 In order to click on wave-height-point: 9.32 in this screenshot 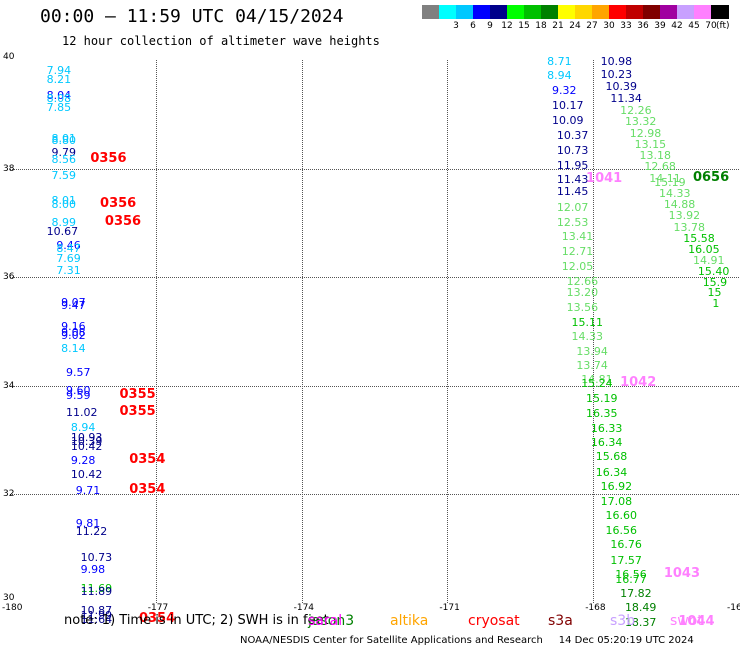, I will do `click(564, 90)`.